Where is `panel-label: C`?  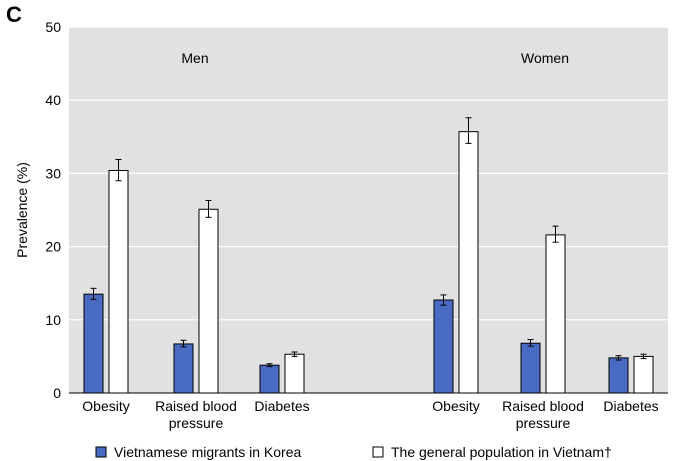 panel-label: C is located at coordinates (14, 14).